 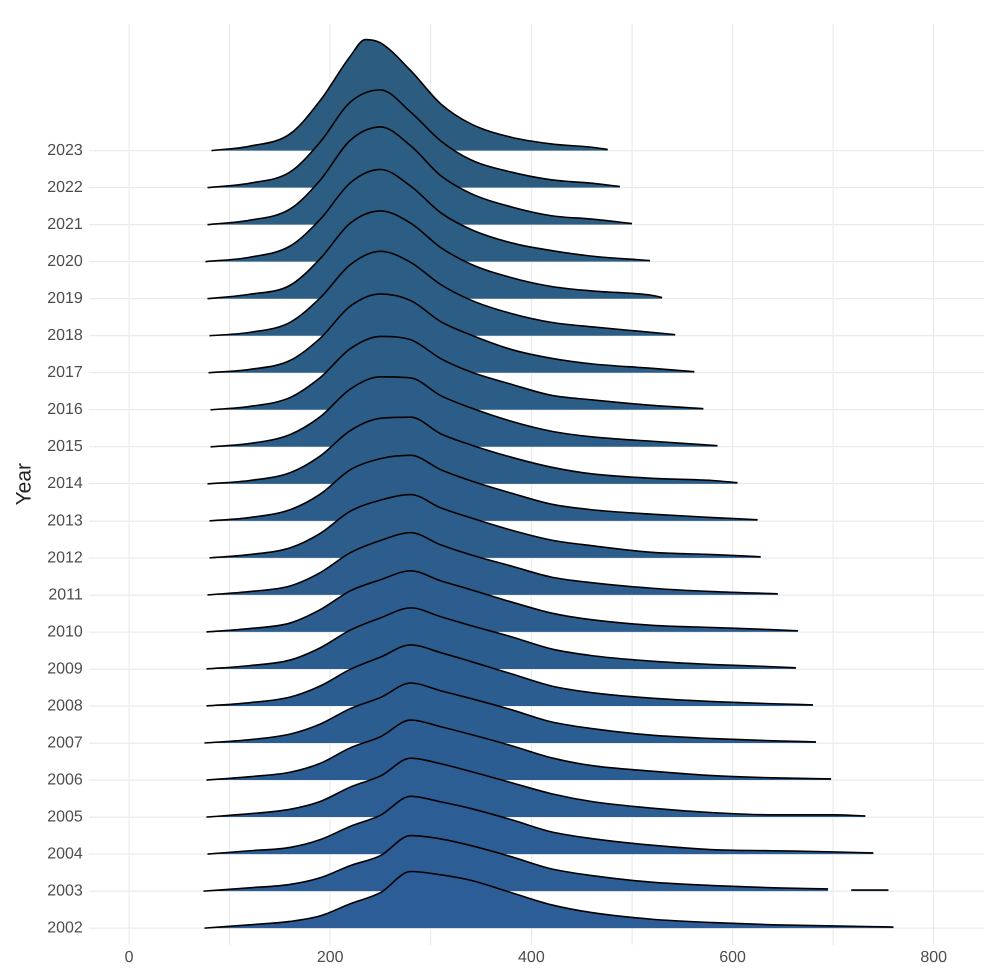 I want to click on x-tick-label: 200, so click(x=330, y=957).